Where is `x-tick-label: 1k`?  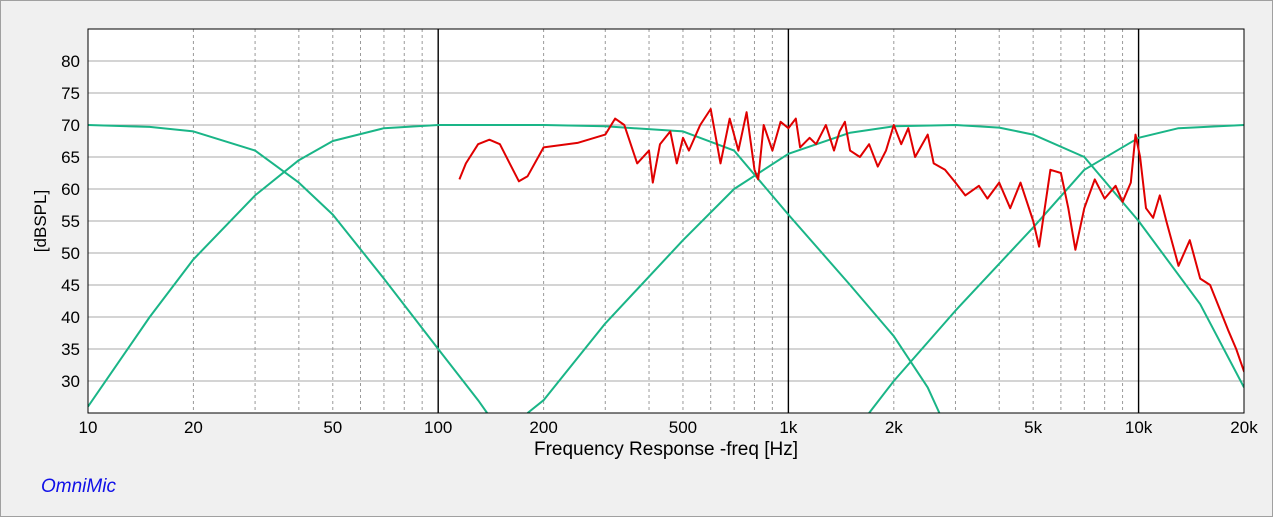
x-tick-label: 1k is located at coordinates (788, 427).